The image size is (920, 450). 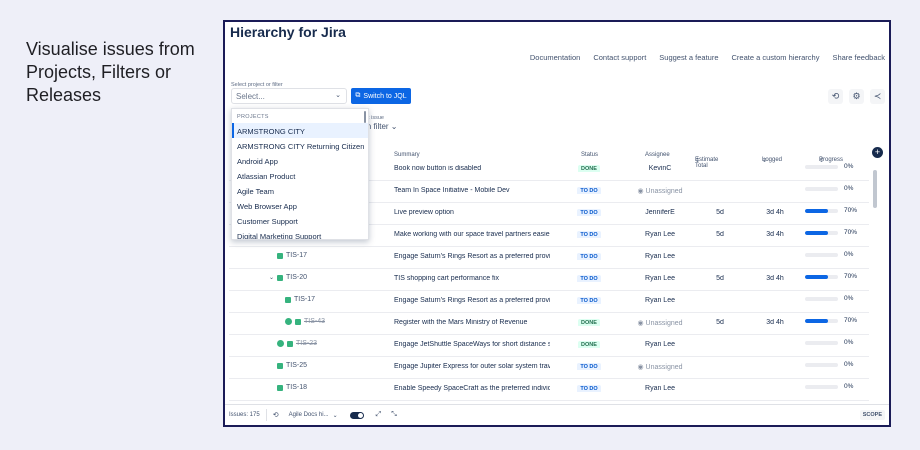 What do you see at coordinates (297, 277) in the screenshot?
I see `issue-key: TIS-20` at bounding box center [297, 277].